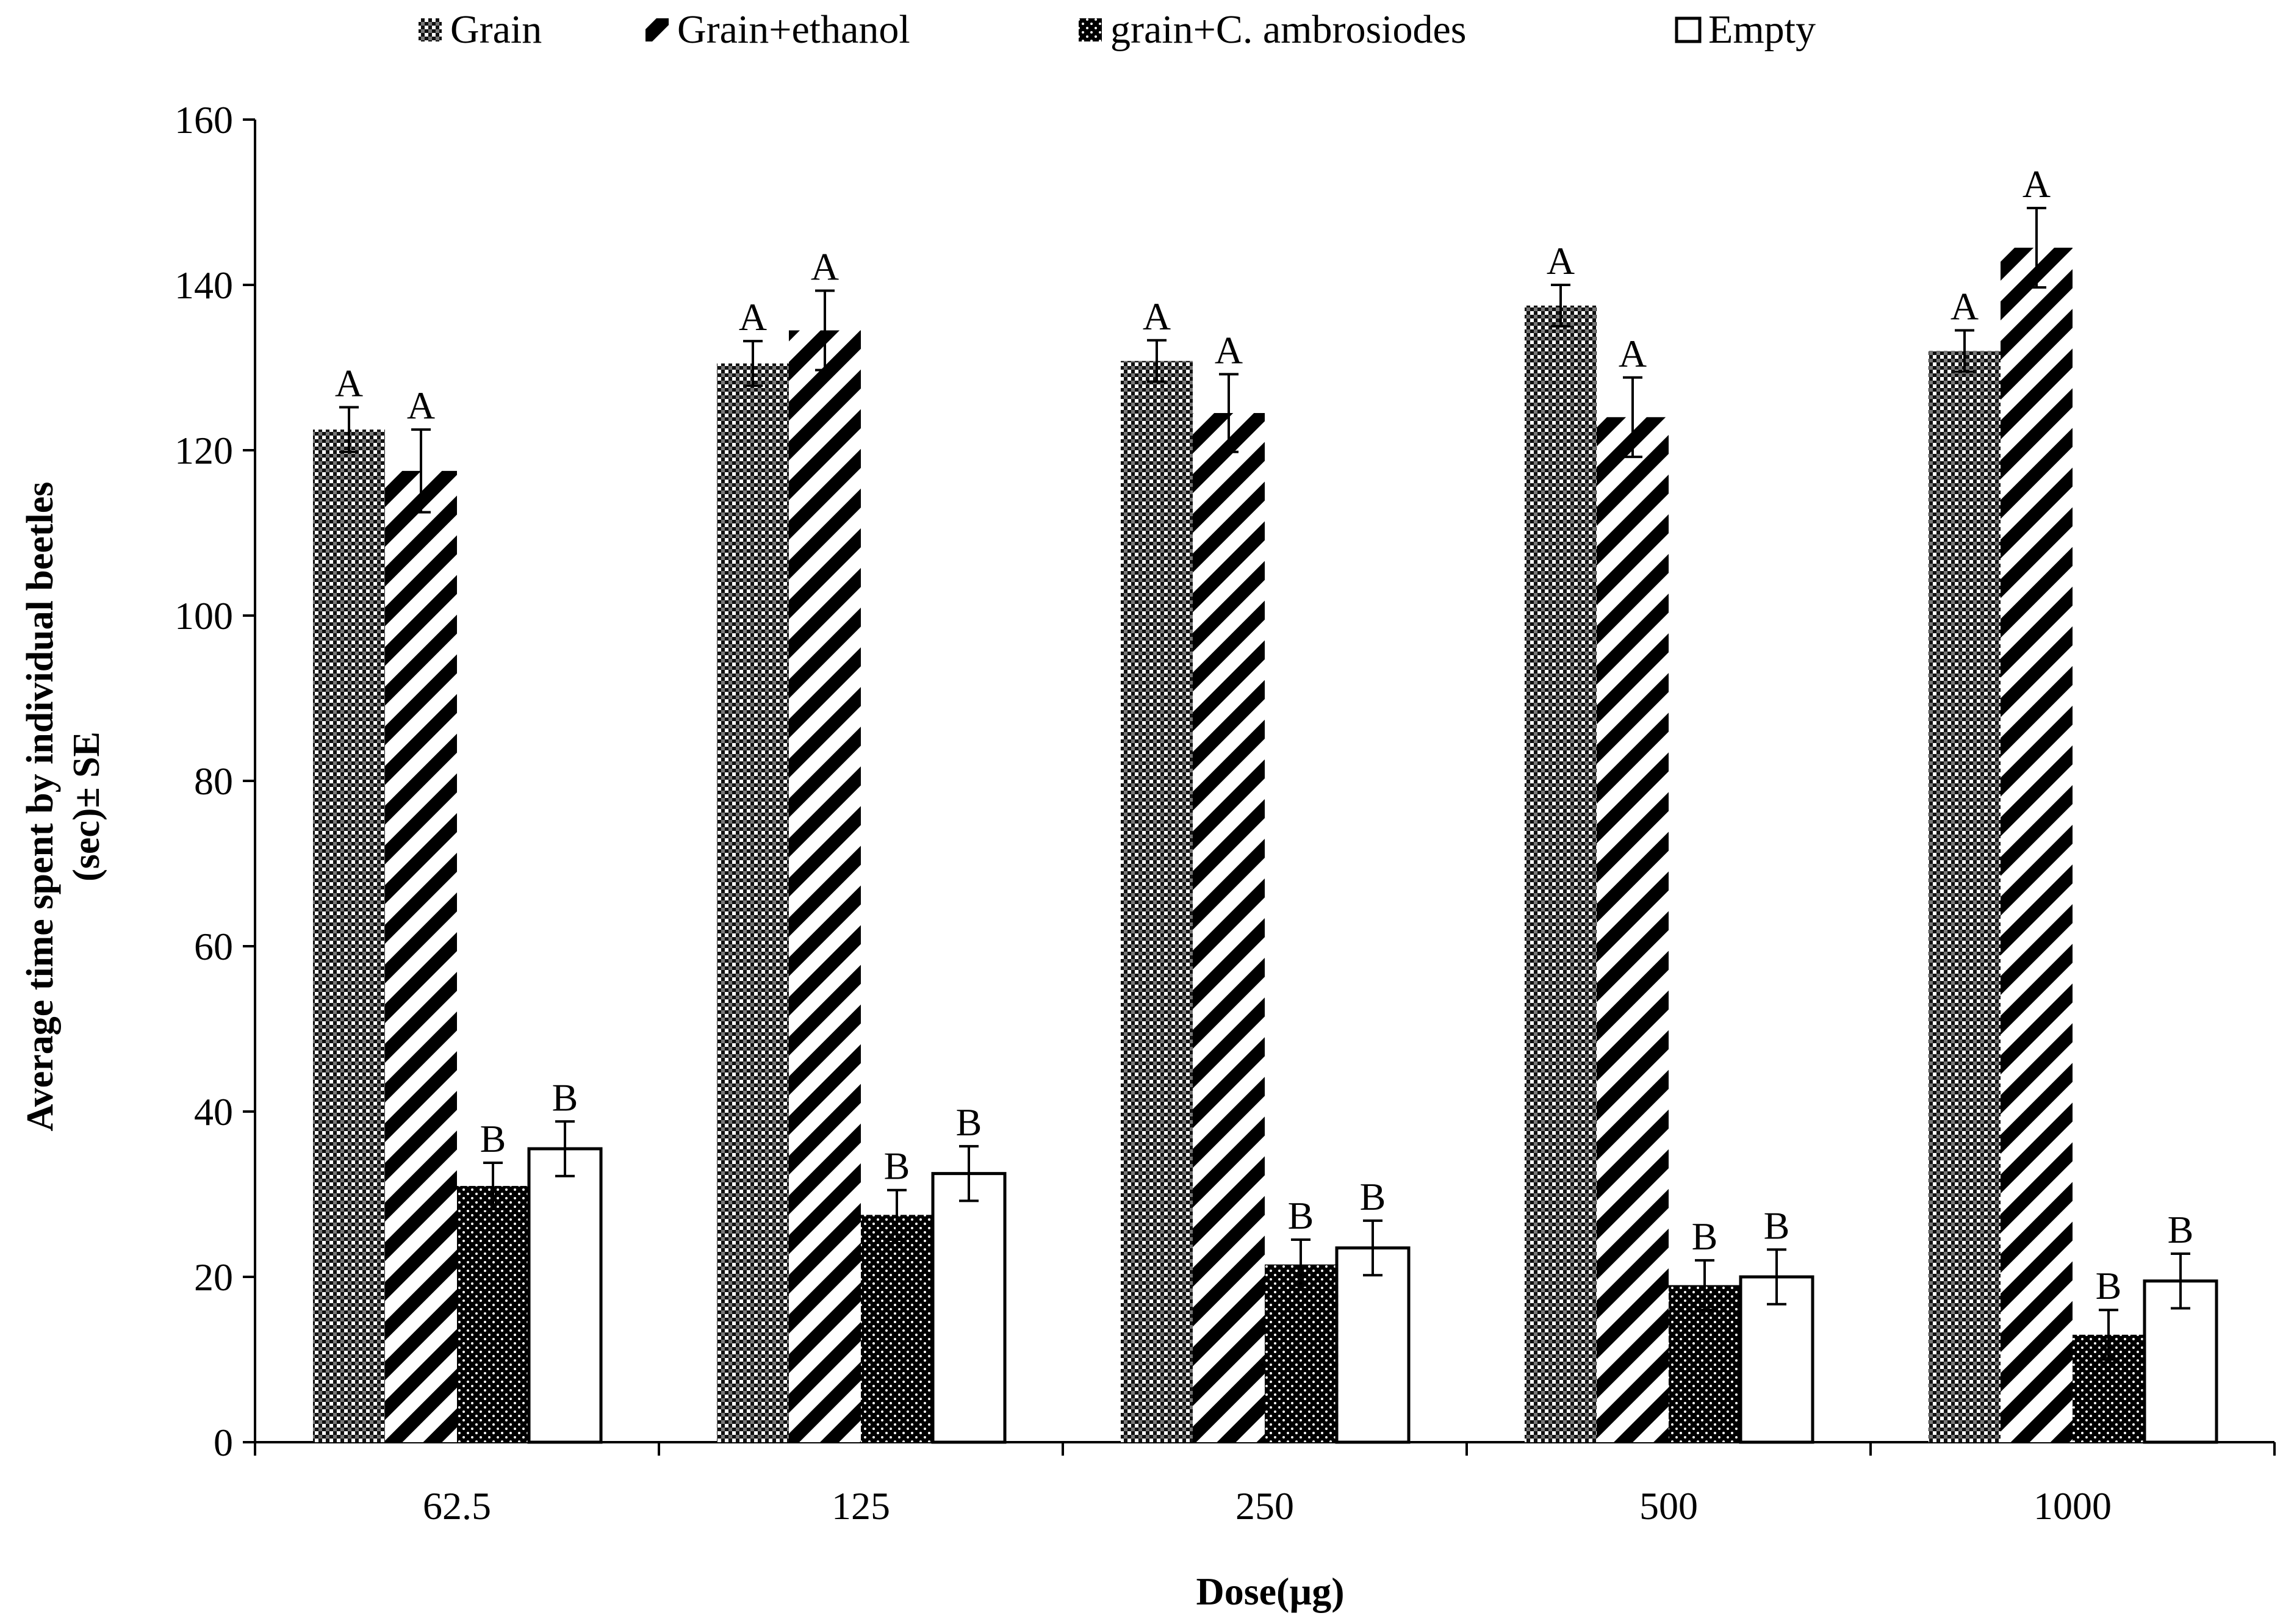  Describe the element at coordinates (496, 29) in the screenshot. I see `legend-label: Grain` at that location.